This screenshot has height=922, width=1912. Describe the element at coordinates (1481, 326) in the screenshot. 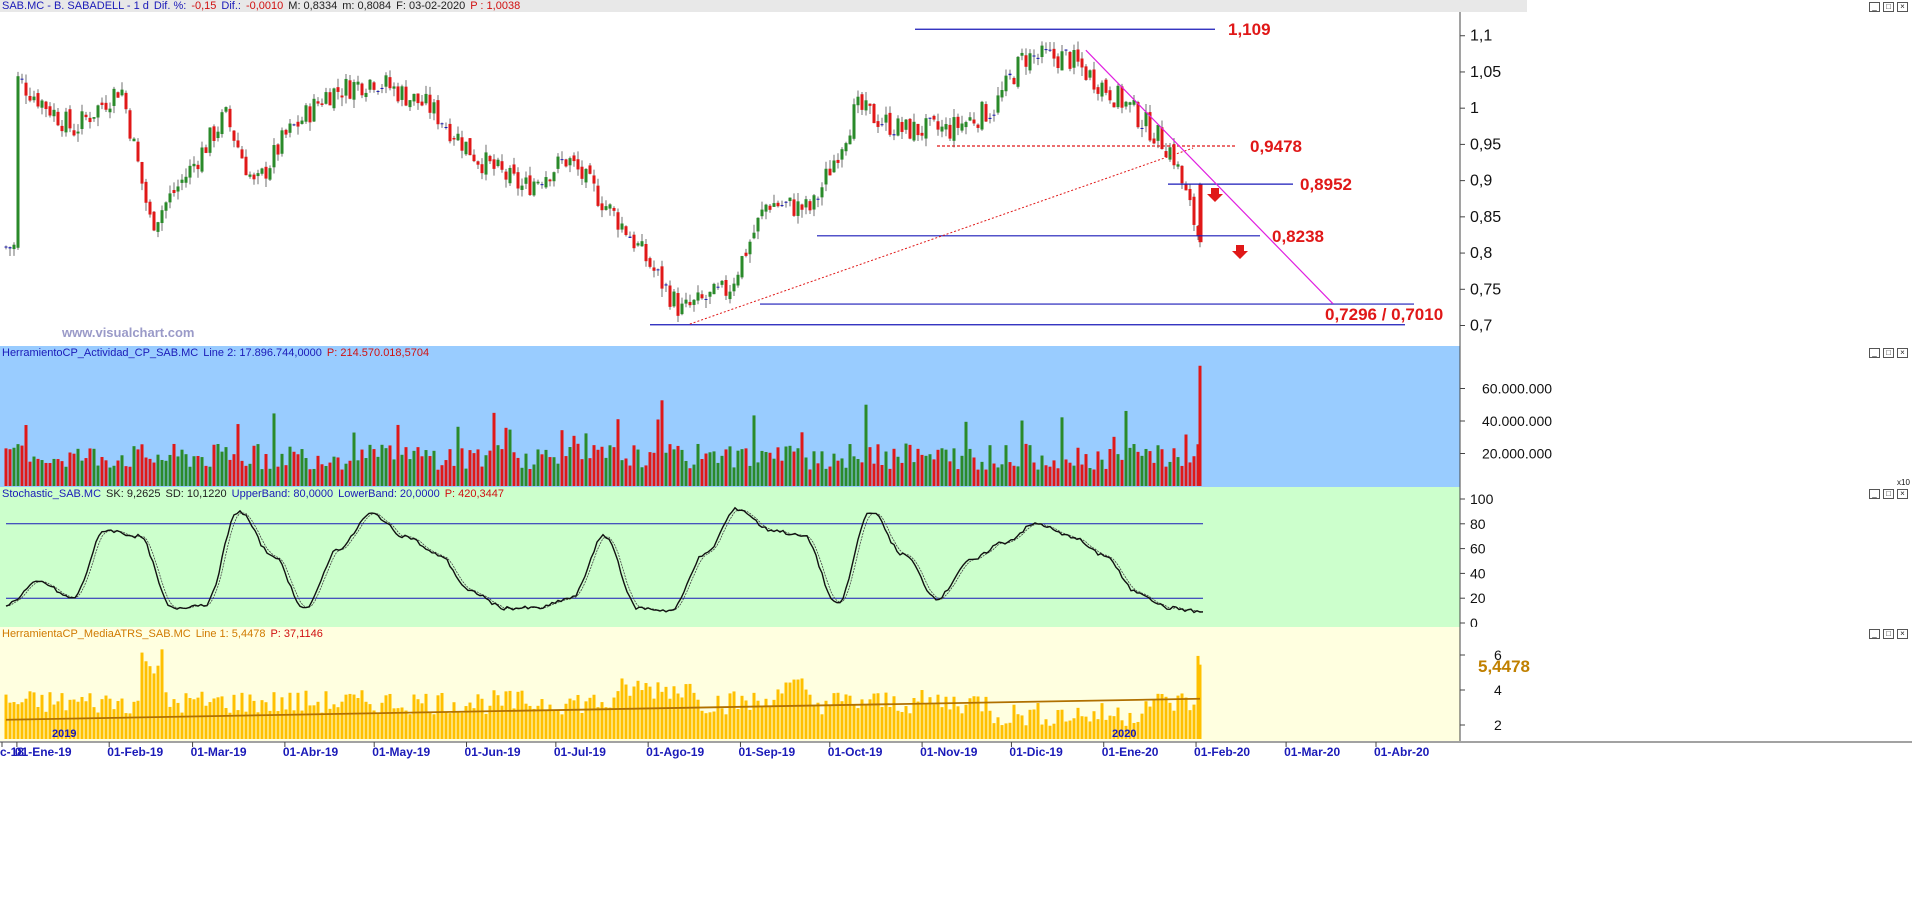

I see `price-tick-label: 0,7` at that location.